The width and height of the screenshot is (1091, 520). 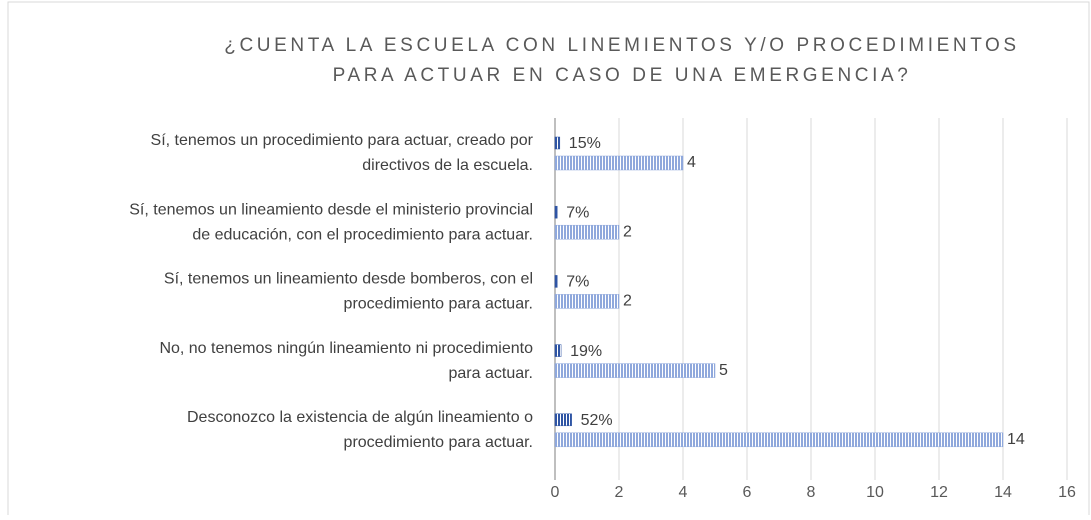 I want to click on x-tick-label: 16, so click(x=1067, y=492).